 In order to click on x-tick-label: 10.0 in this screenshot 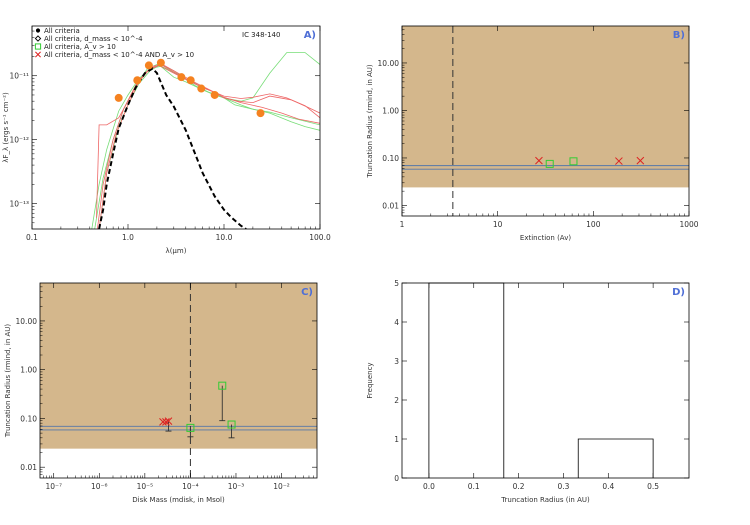, I will do `click(224, 237)`.